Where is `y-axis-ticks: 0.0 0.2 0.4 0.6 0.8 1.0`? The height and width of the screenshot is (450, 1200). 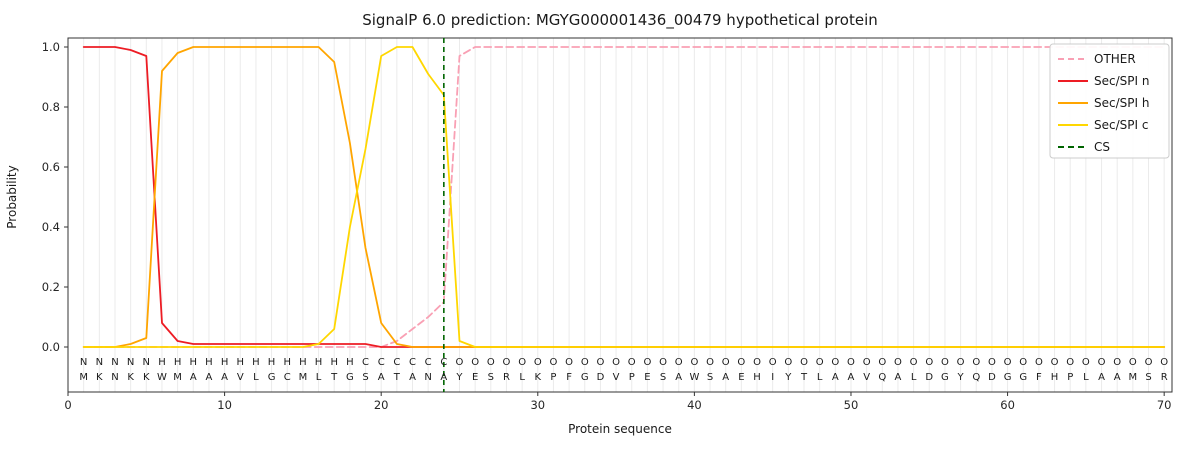
y-axis-ticks: 0.0 0.2 0.4 0.6 0.8 1.0 is located at coordinates (55, 197).